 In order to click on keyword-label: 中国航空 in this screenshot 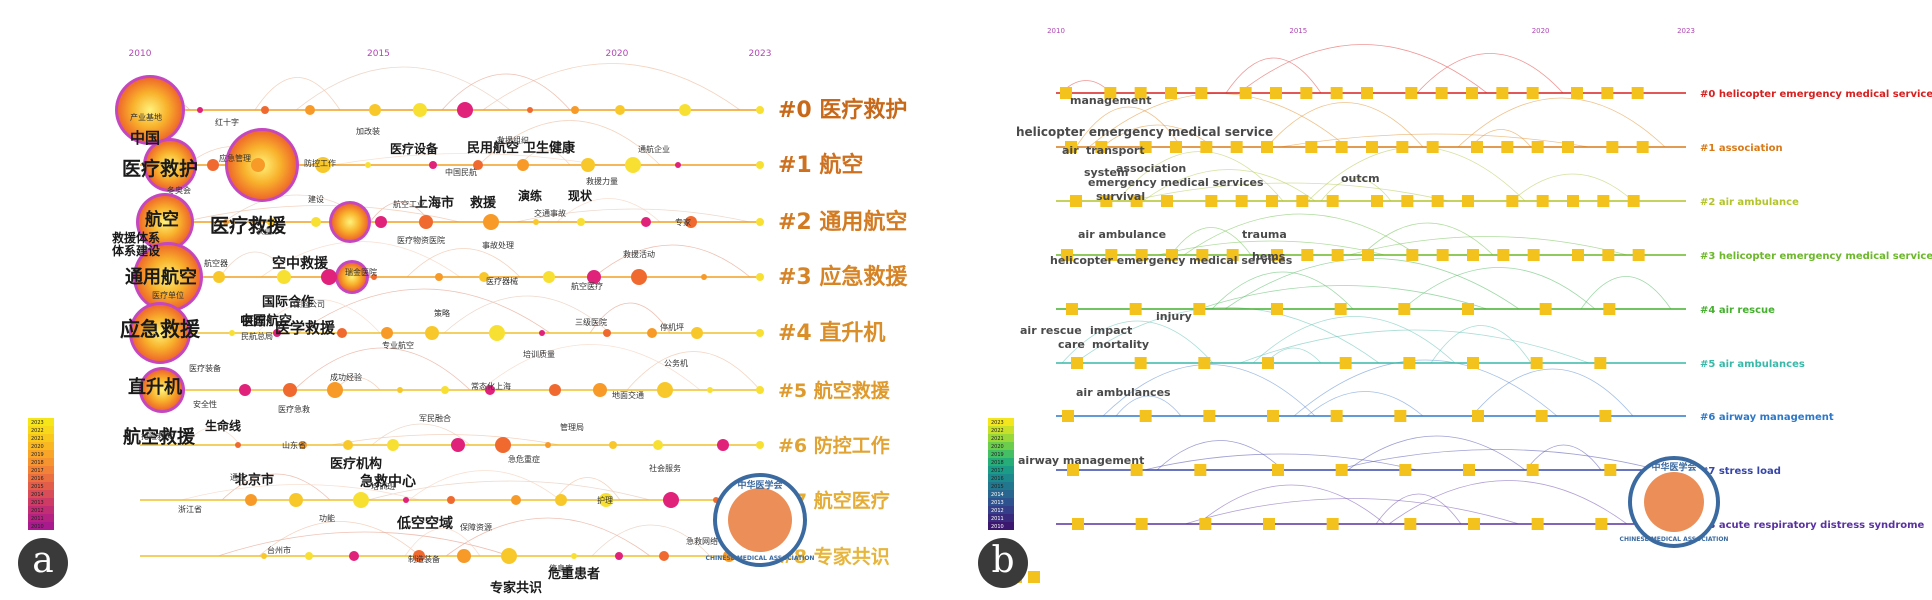, I will do `click(266, 321)`.